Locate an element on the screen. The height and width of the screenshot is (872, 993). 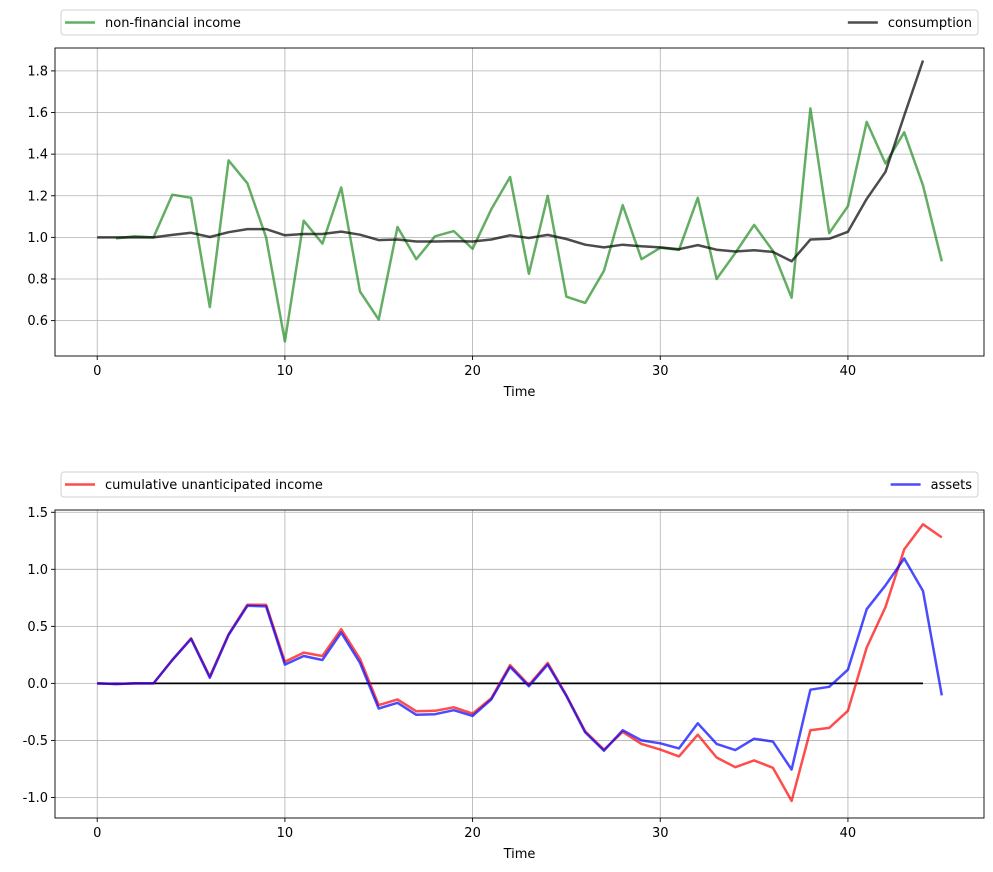
top-ytick-label-5: 1.6 is located at coordinates (37, 113).